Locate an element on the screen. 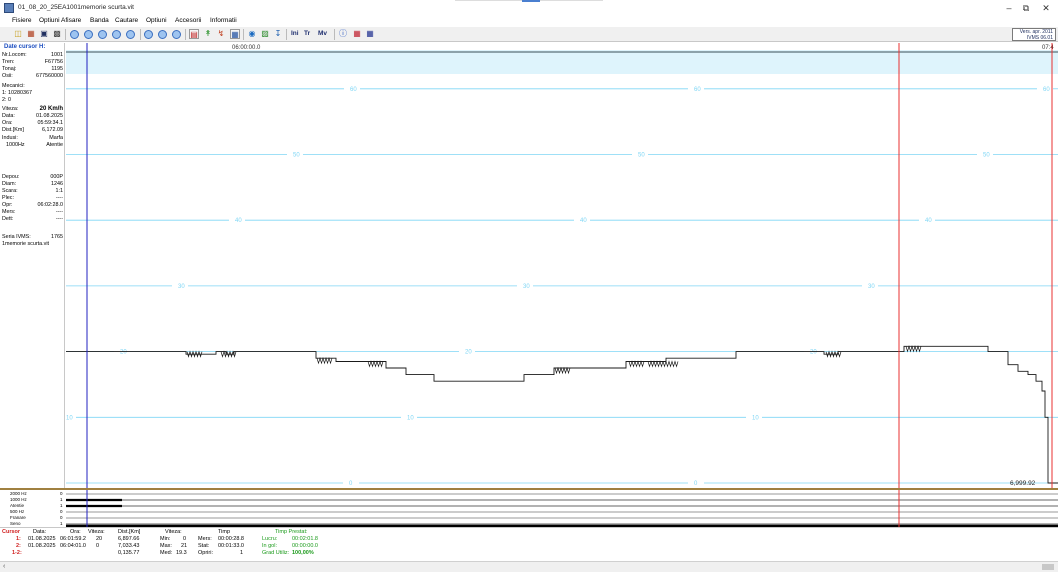 Image resolution: width=1058 pixels, height=572 pixels. stats-min-label: Min: is located at coordinates (165, 539).